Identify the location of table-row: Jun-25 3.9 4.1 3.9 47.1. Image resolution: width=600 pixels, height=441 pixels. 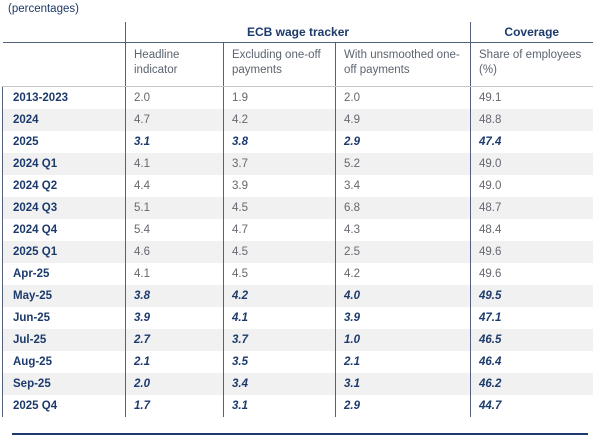
(297, 318).